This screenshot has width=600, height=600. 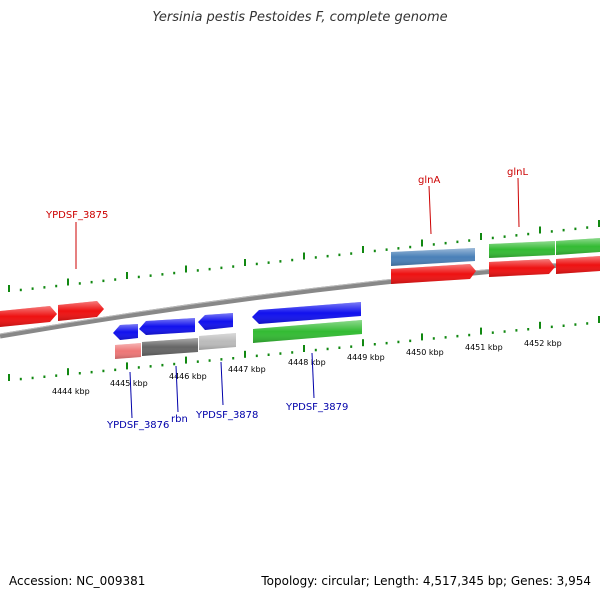 What do you see at coordinates (578, 246) in the screenshot?
I see `gene-next-upper` at bounding box center [578, 246].